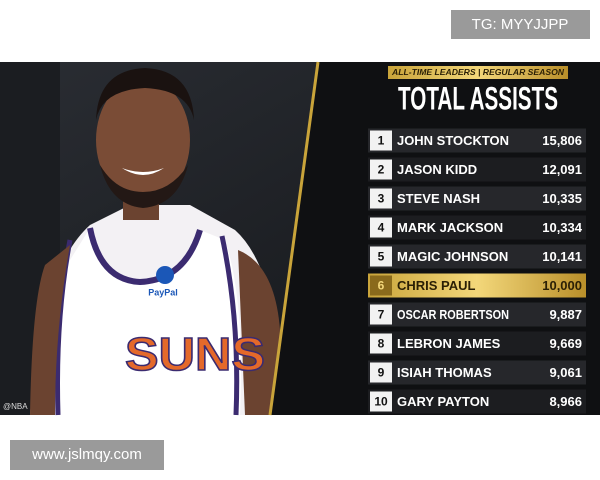 Image resolution: width=600 pixels, height=480 pixels. I want to click on player-name: CHRIS PAUL, so click(436, 285).